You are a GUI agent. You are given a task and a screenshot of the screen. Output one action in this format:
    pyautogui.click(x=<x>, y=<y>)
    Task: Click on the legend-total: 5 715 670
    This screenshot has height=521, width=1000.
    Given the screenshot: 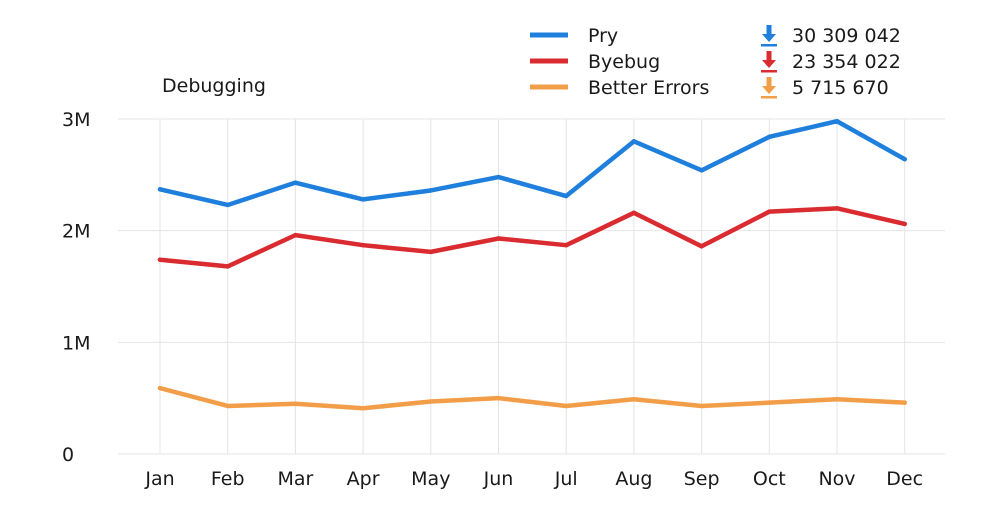 What is the action you would take?
    pyautogui.click(x=840, y=88)
    